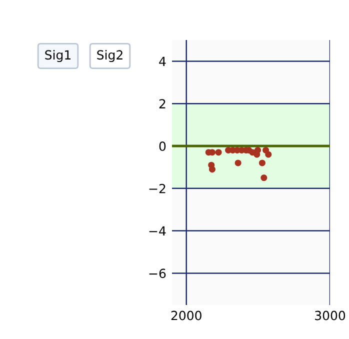 This screenshot has width=349, height=339. Describe the element at coordinates (157, 189) in the screenshot. I see `y-tick-label: −2` at that location.